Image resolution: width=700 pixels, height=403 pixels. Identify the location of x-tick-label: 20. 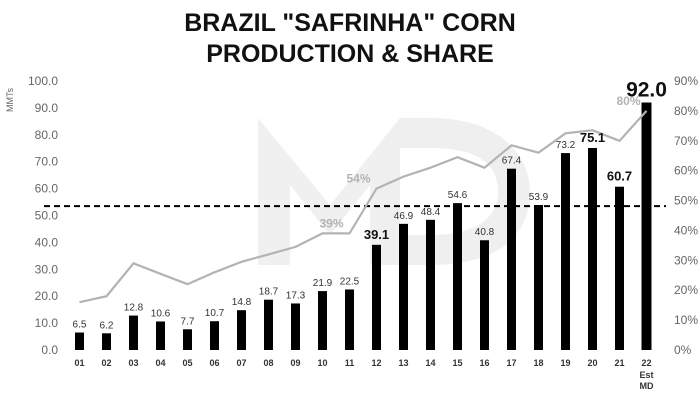
(592, 363).